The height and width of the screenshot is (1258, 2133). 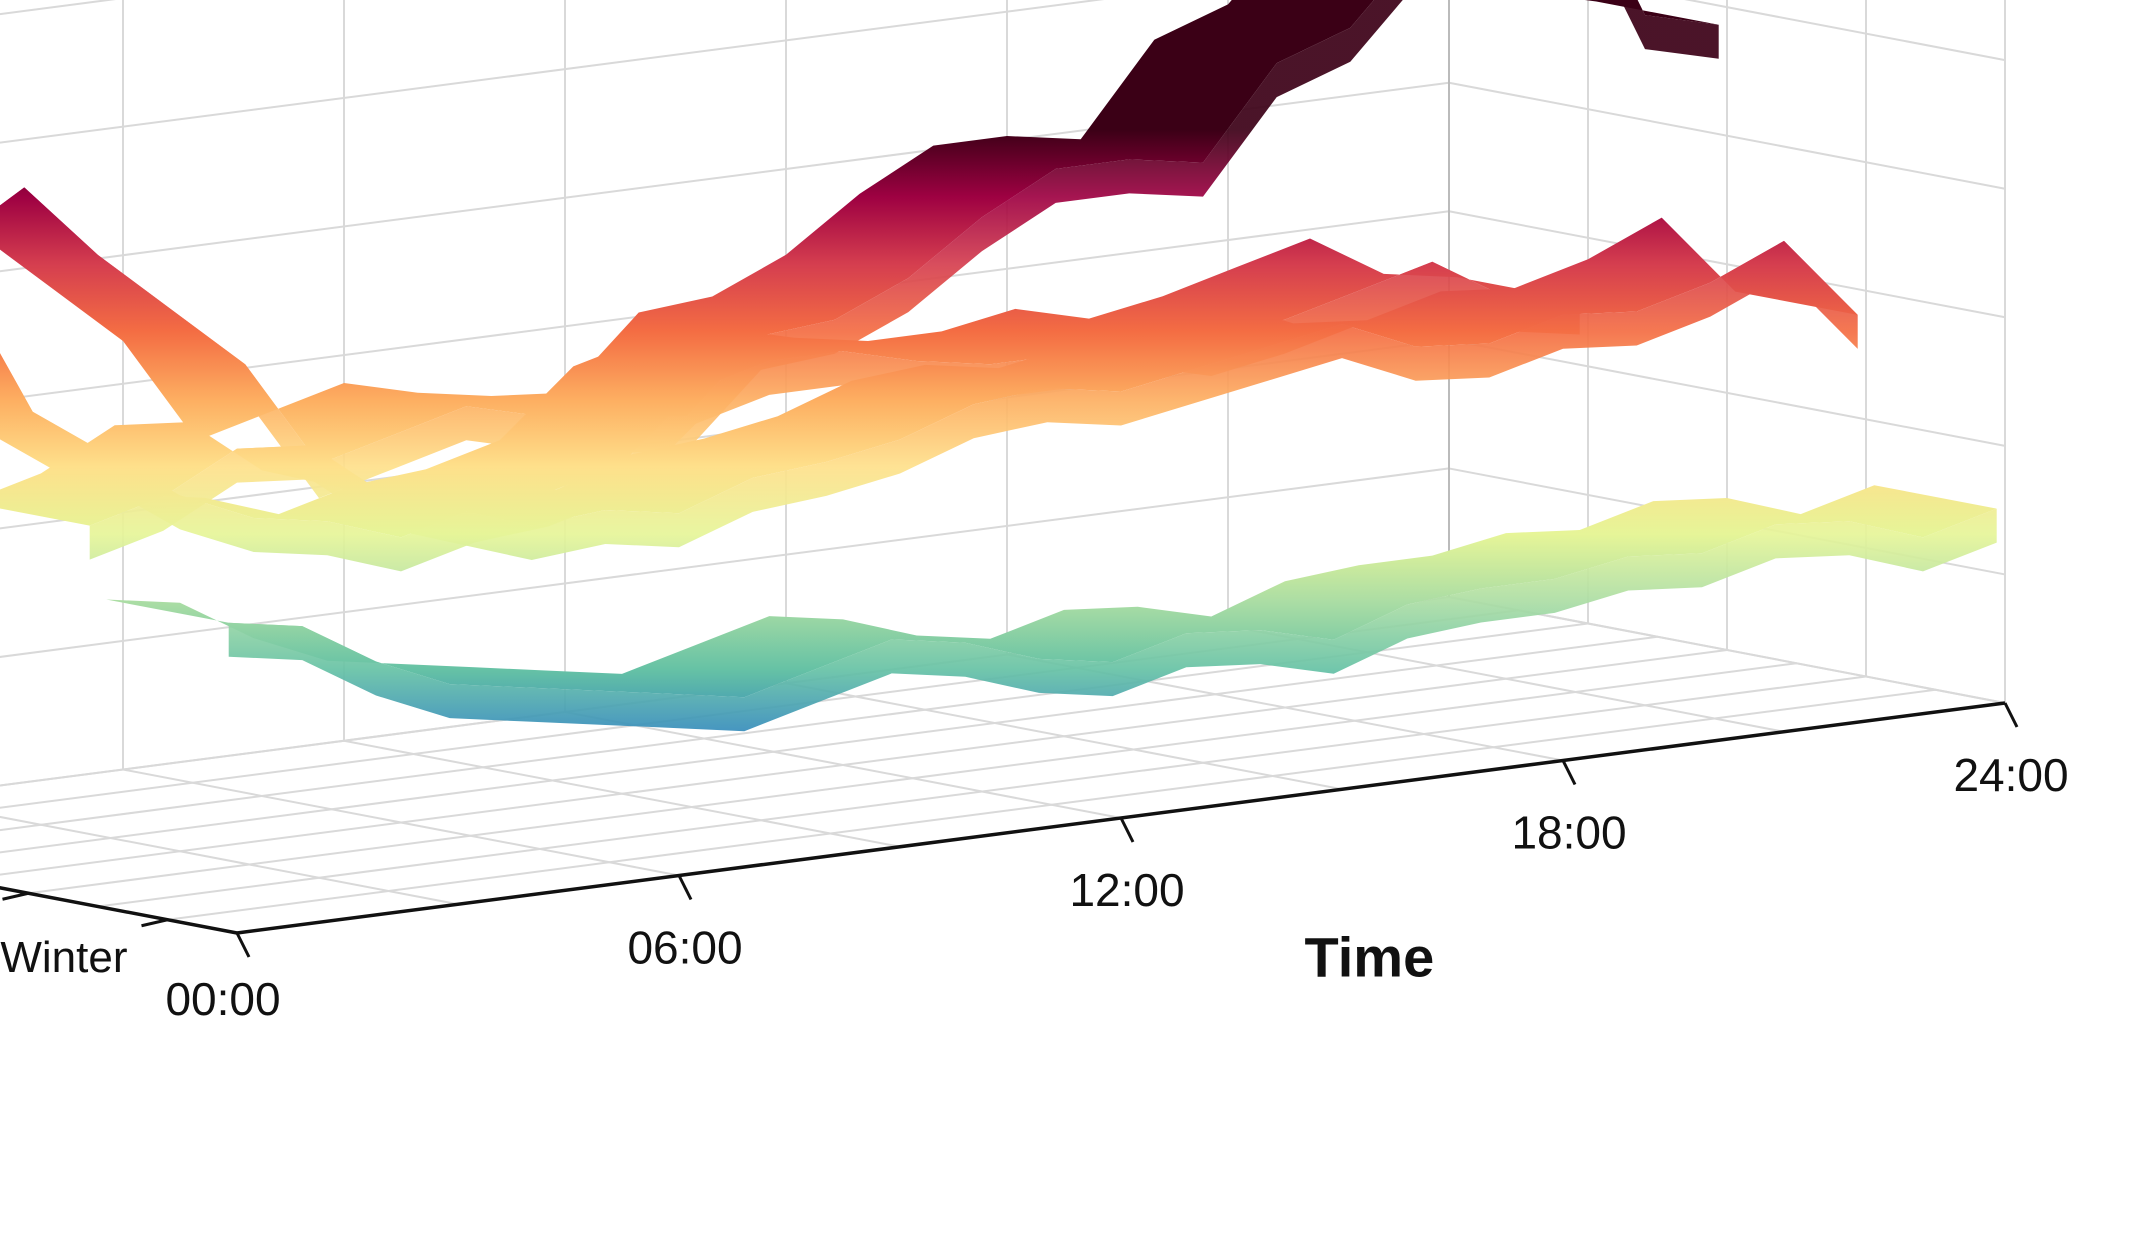 What do you see at coordinates (222, 999) in the screenshot?
I see `time-tick-label: 00:00` at bounding box center [222, 999].